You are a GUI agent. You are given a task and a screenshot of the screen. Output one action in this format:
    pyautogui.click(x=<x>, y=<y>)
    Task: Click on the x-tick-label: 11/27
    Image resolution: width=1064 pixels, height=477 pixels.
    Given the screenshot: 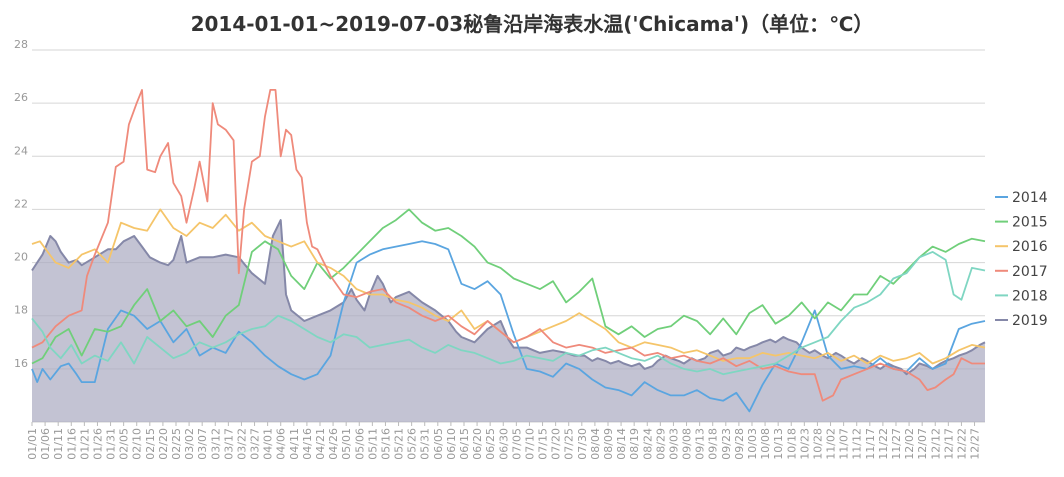 What is the action you would take?
    pyautogui.click(x=896, y=444)
    